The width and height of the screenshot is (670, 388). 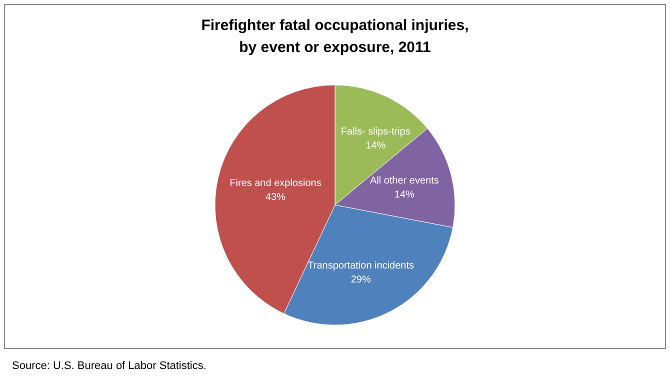 What do you see at coordinates (109, 366) in the screenshot?
I see `source-note: Source: U.S. Bureau of Labor Statistics.` at bounding box center [109, 366].